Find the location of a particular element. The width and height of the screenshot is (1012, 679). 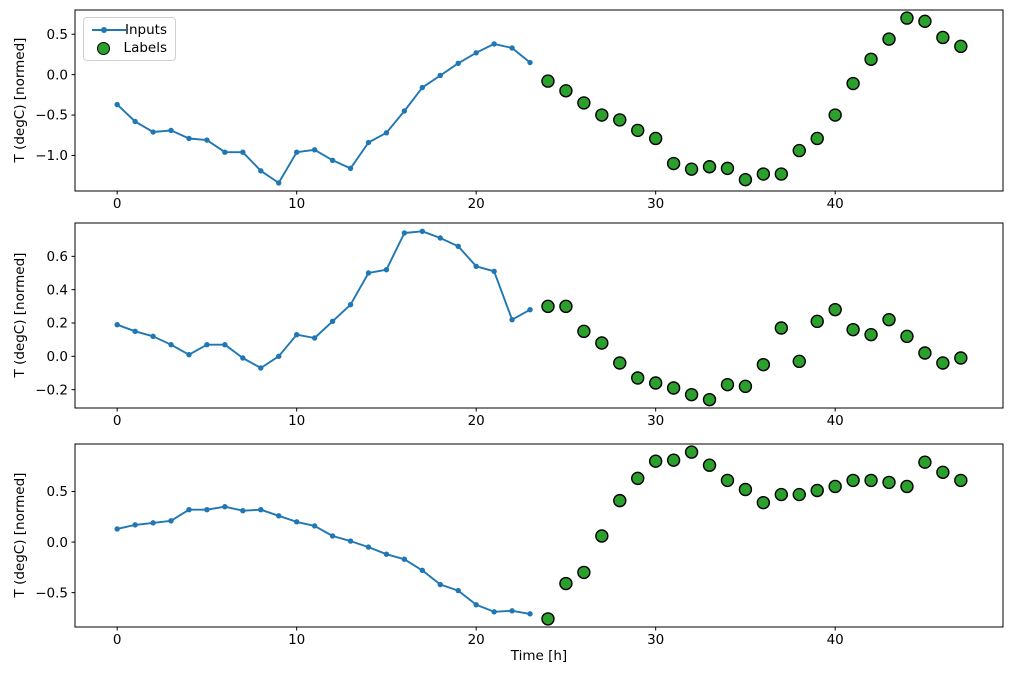

y-tick-label: 0.6 is located at coordinates (57, 257).